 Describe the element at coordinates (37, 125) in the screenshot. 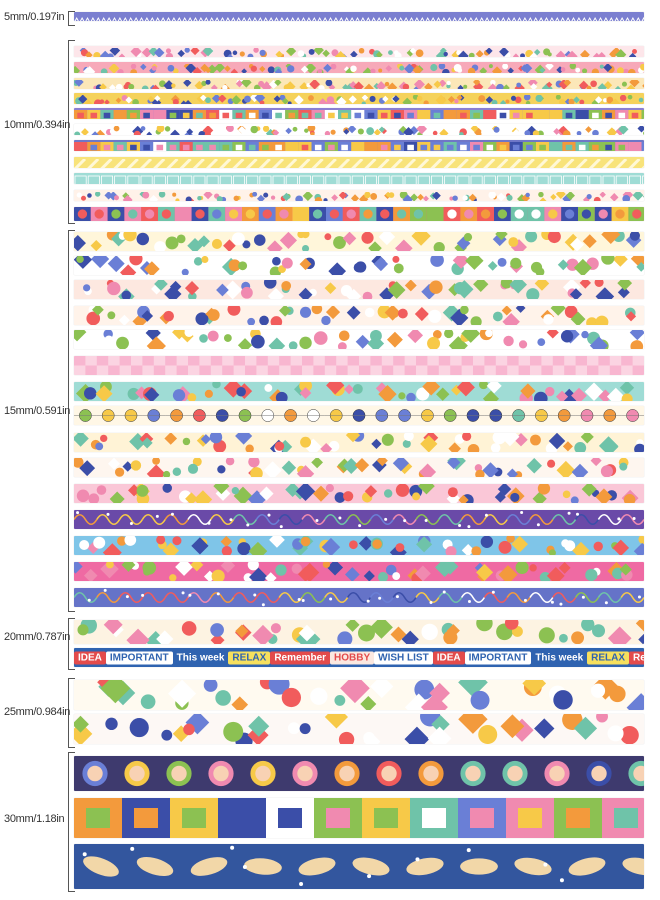

I see `size-label: 10mm/0.394in` at that location.